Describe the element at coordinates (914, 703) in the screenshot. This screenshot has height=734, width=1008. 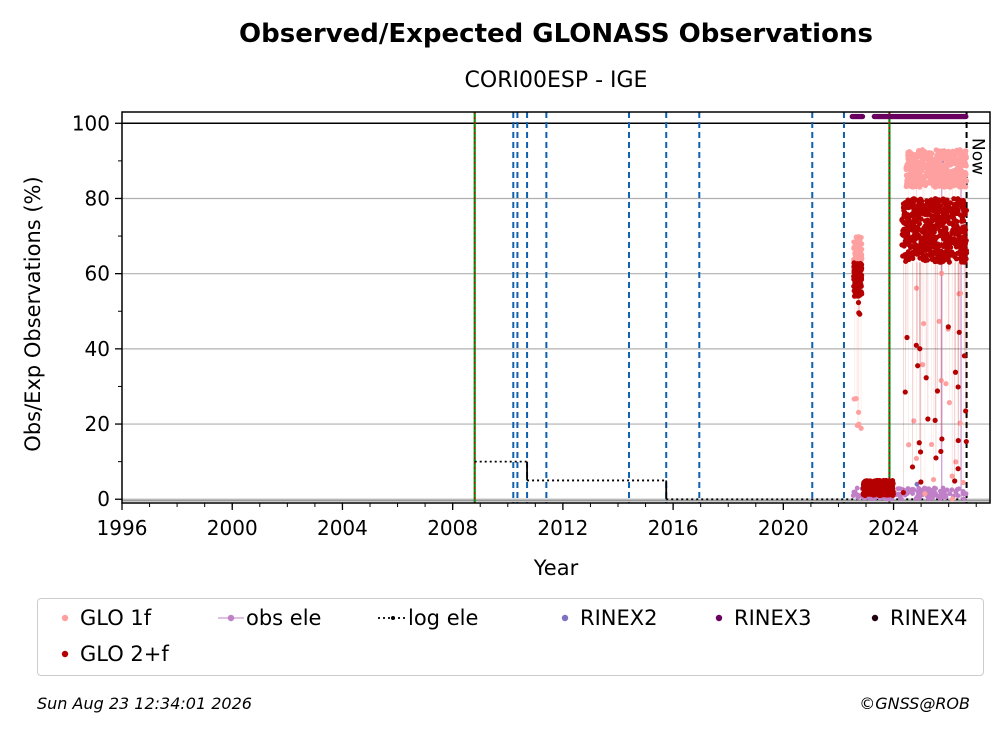
I see `credit: ©GNSS@ROB` at that location.